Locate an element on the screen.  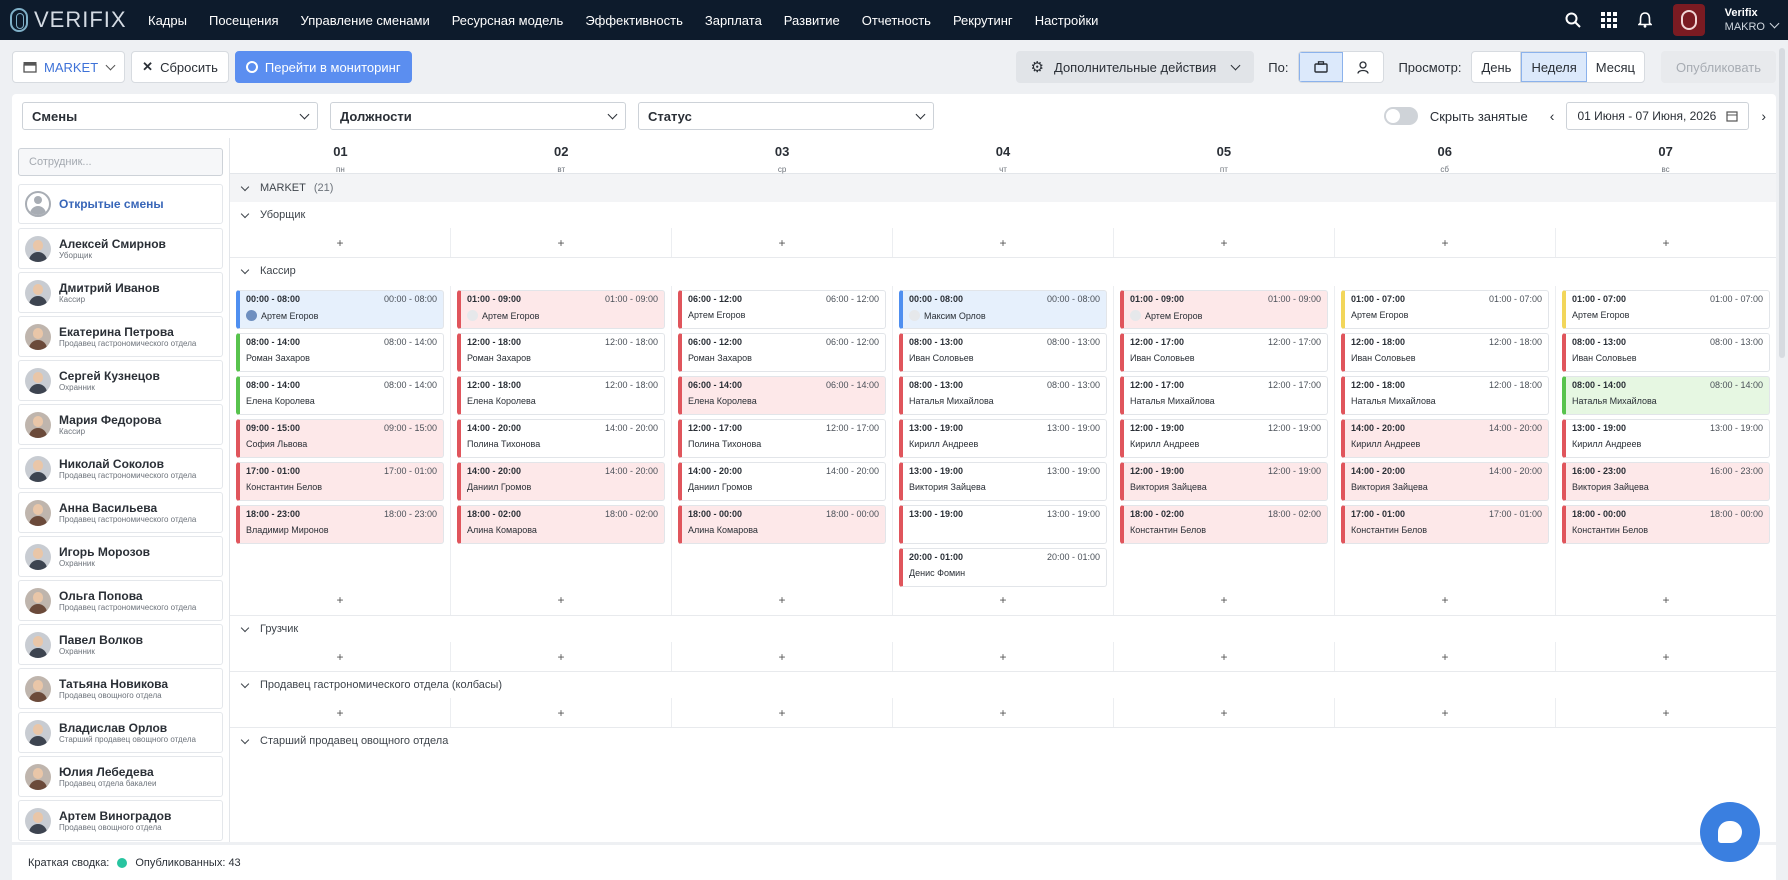
positions-filter: Должности is located at coordinates (478, 116).